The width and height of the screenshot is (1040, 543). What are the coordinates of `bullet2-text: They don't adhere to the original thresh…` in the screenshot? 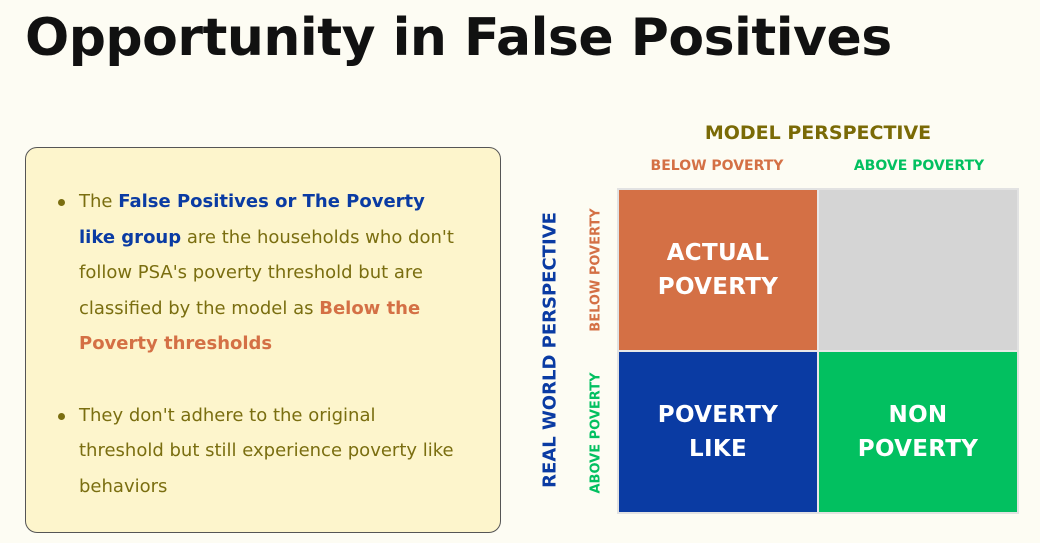 It's located at (266, 450).